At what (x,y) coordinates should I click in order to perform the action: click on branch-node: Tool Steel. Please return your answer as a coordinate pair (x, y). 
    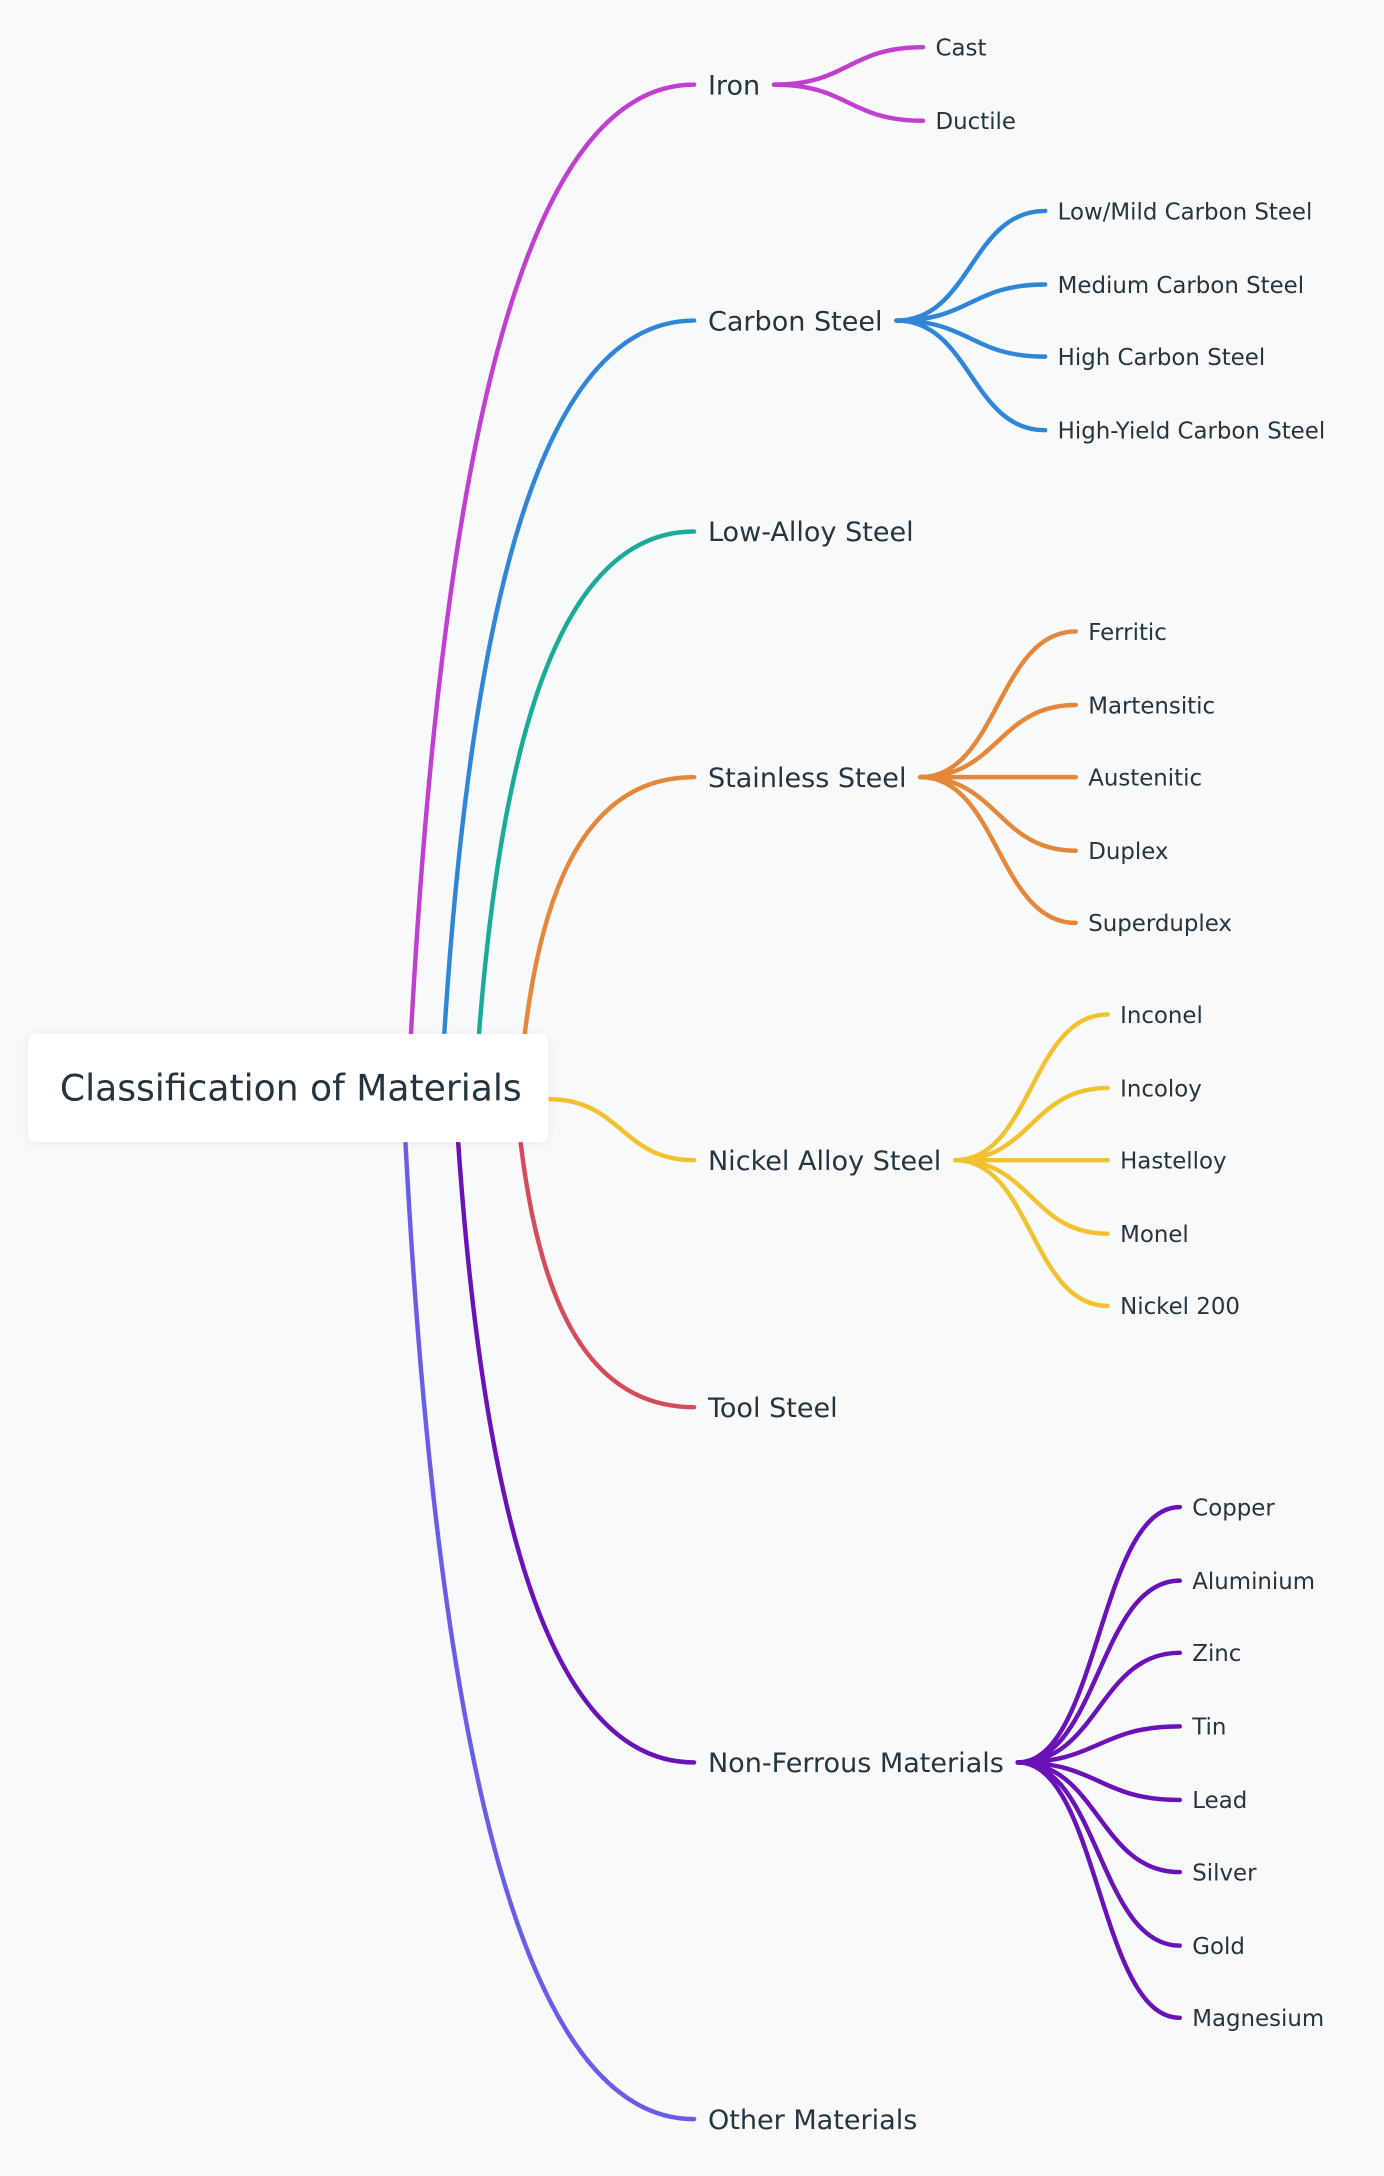
    Looking at the image, I should click on (772, 1408).